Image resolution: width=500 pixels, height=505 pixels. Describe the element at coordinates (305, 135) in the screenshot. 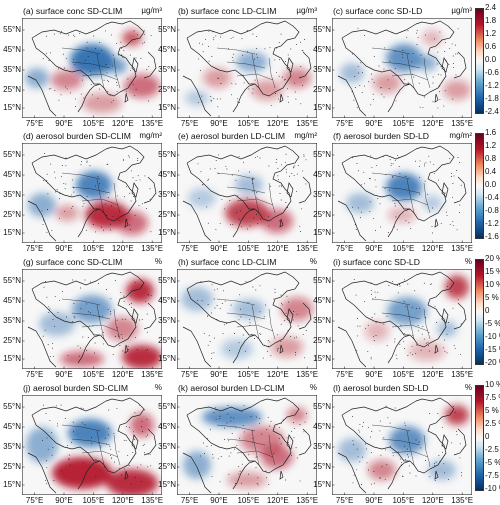

I see `unit-label: mg/m²` at that location.